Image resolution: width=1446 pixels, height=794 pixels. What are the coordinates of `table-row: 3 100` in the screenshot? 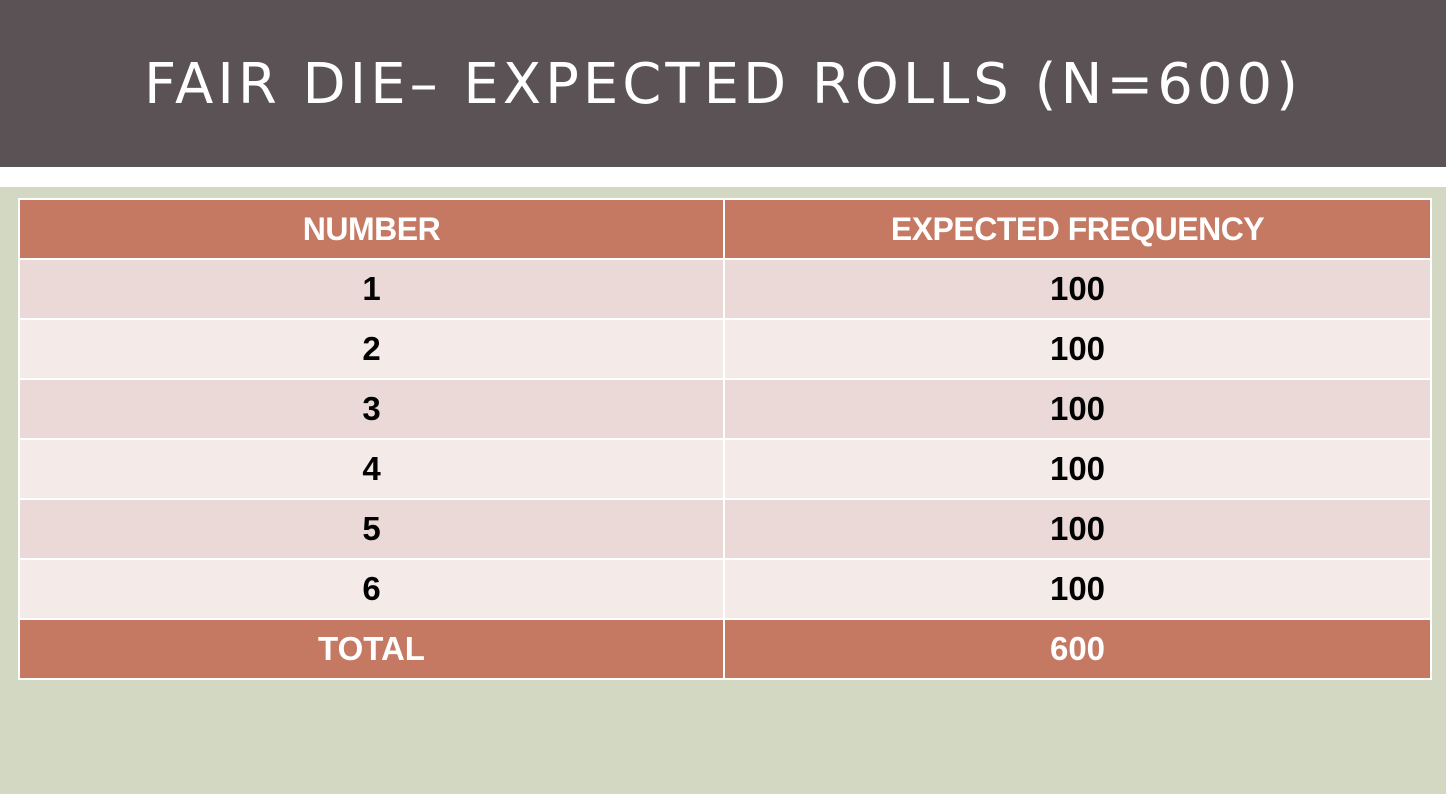 It's located at (725, 409).